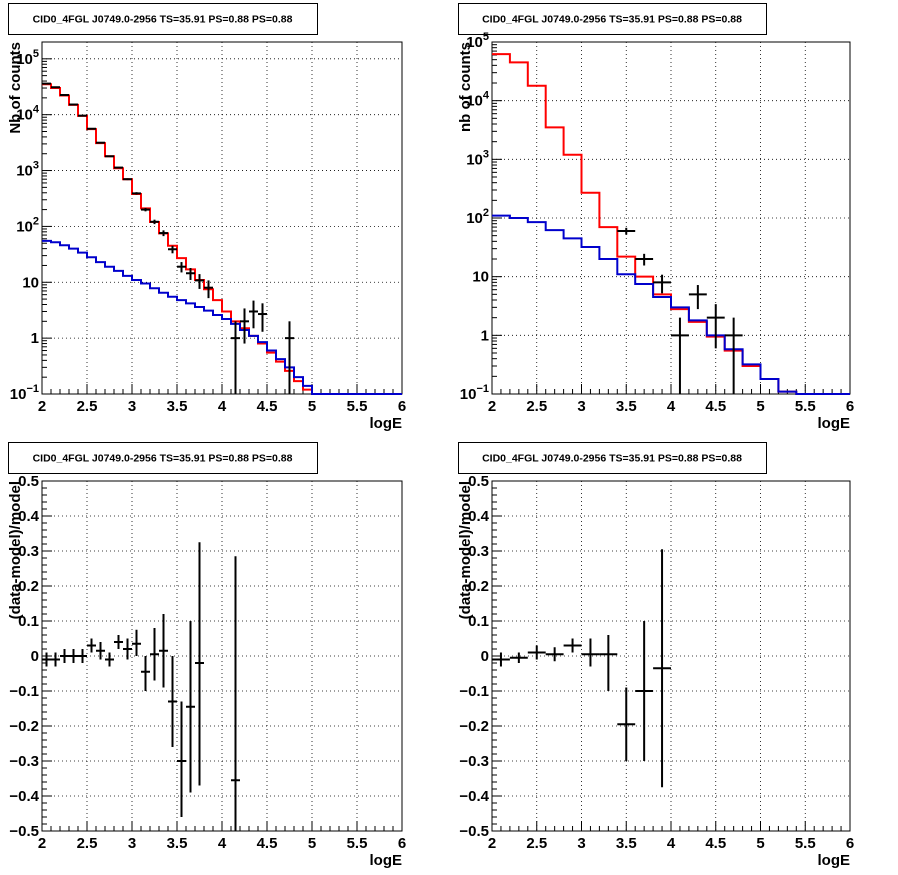  What do you see at coordinates (28, 621) in the screenshot?
I see `y-tick-label: 0.1` at bounding box center [28, 621].